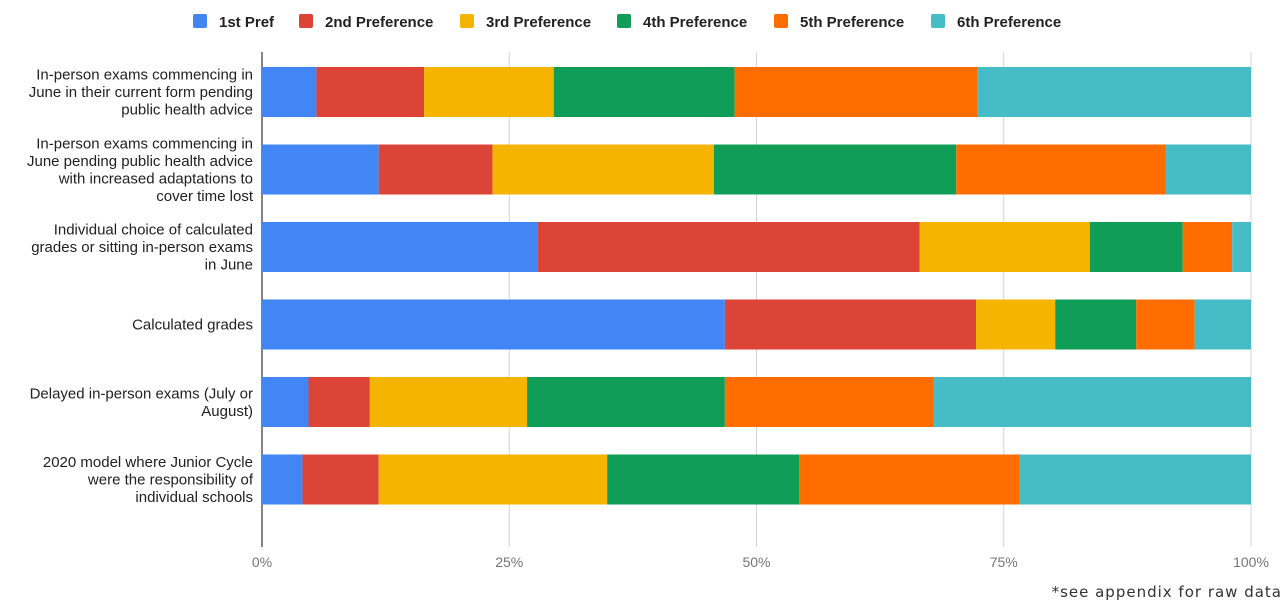  What do you see at coordinates (856, 92) in the screenshot?
I see `bar-segment-row1-series5` at bounding box center [856, 92].